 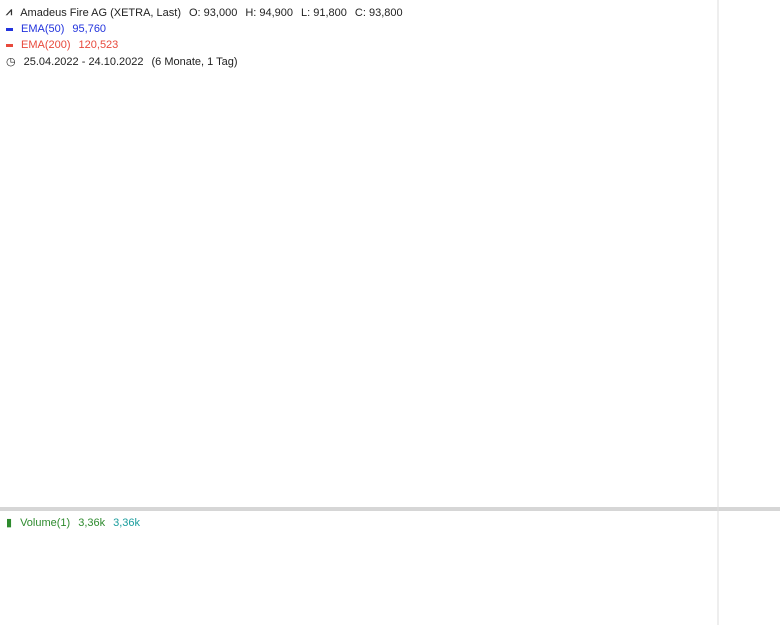 I want to click on period-text: (6 Monate, 1 Tag), so click(x=194, y=61).